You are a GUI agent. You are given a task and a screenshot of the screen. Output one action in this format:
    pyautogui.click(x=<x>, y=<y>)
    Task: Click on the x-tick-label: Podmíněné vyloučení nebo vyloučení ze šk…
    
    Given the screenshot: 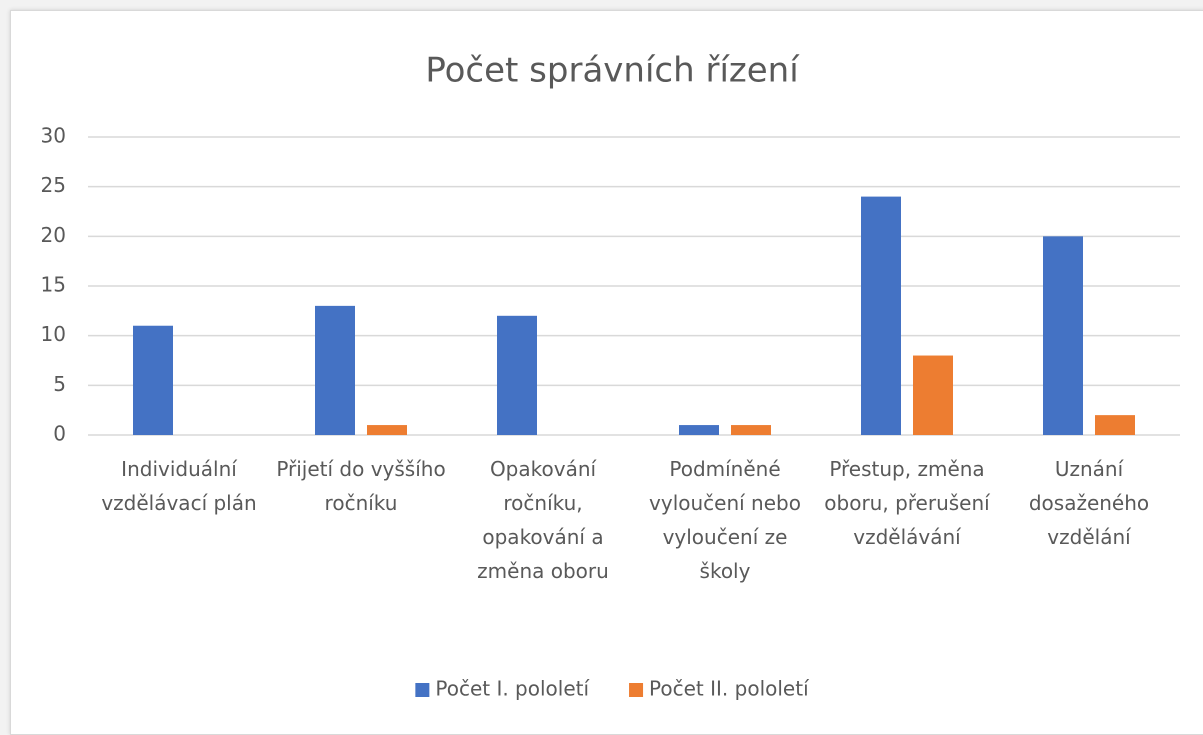 What is the action you would take?
    pyautogui.click(x=725, y=520)
    